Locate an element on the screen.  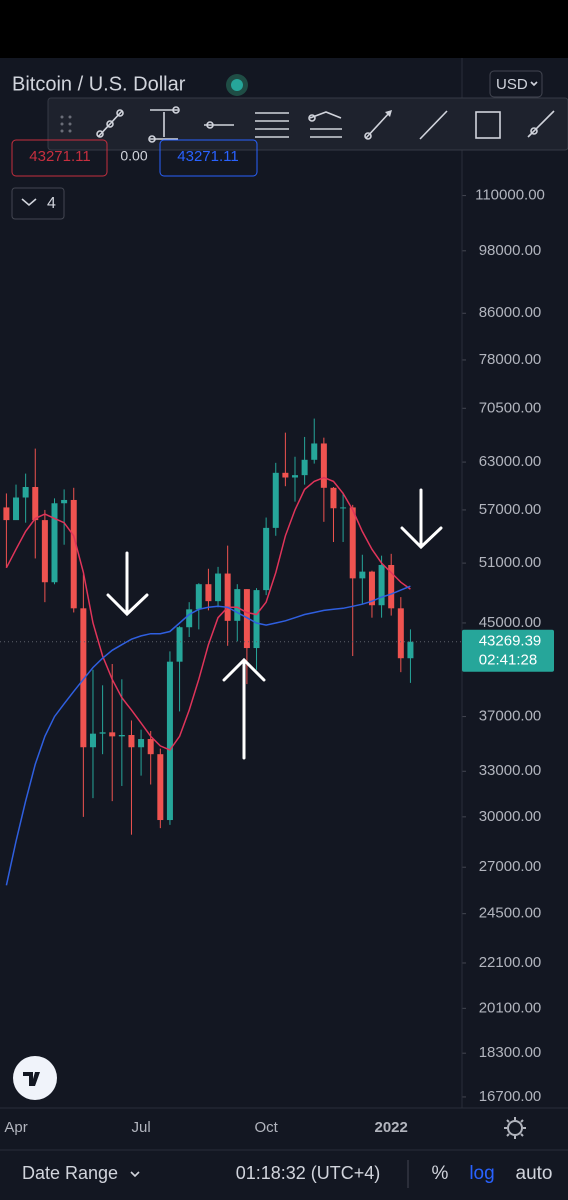
y-tick-label: 22100.00 is located at coordinates (510, 962).